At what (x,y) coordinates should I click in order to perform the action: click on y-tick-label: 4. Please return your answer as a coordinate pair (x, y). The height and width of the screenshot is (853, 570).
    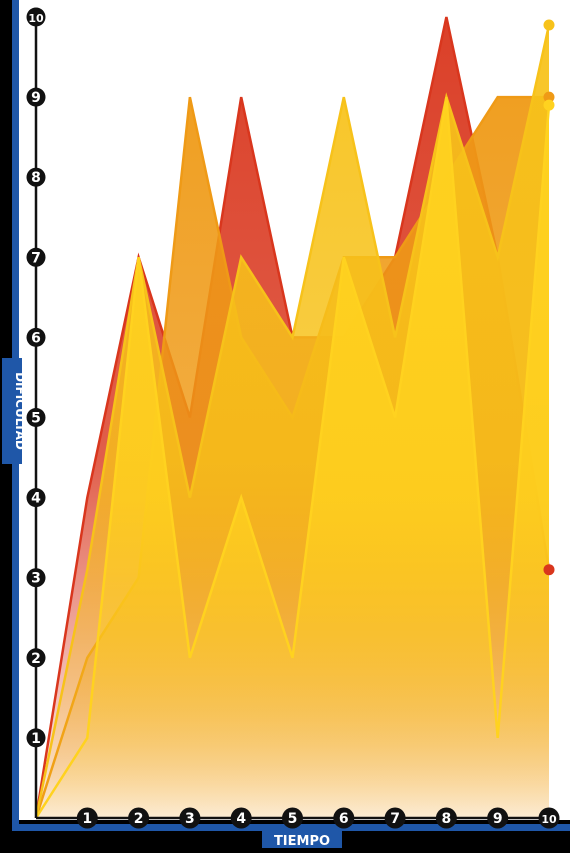
    Looking at the image, I should click on (36, 499).